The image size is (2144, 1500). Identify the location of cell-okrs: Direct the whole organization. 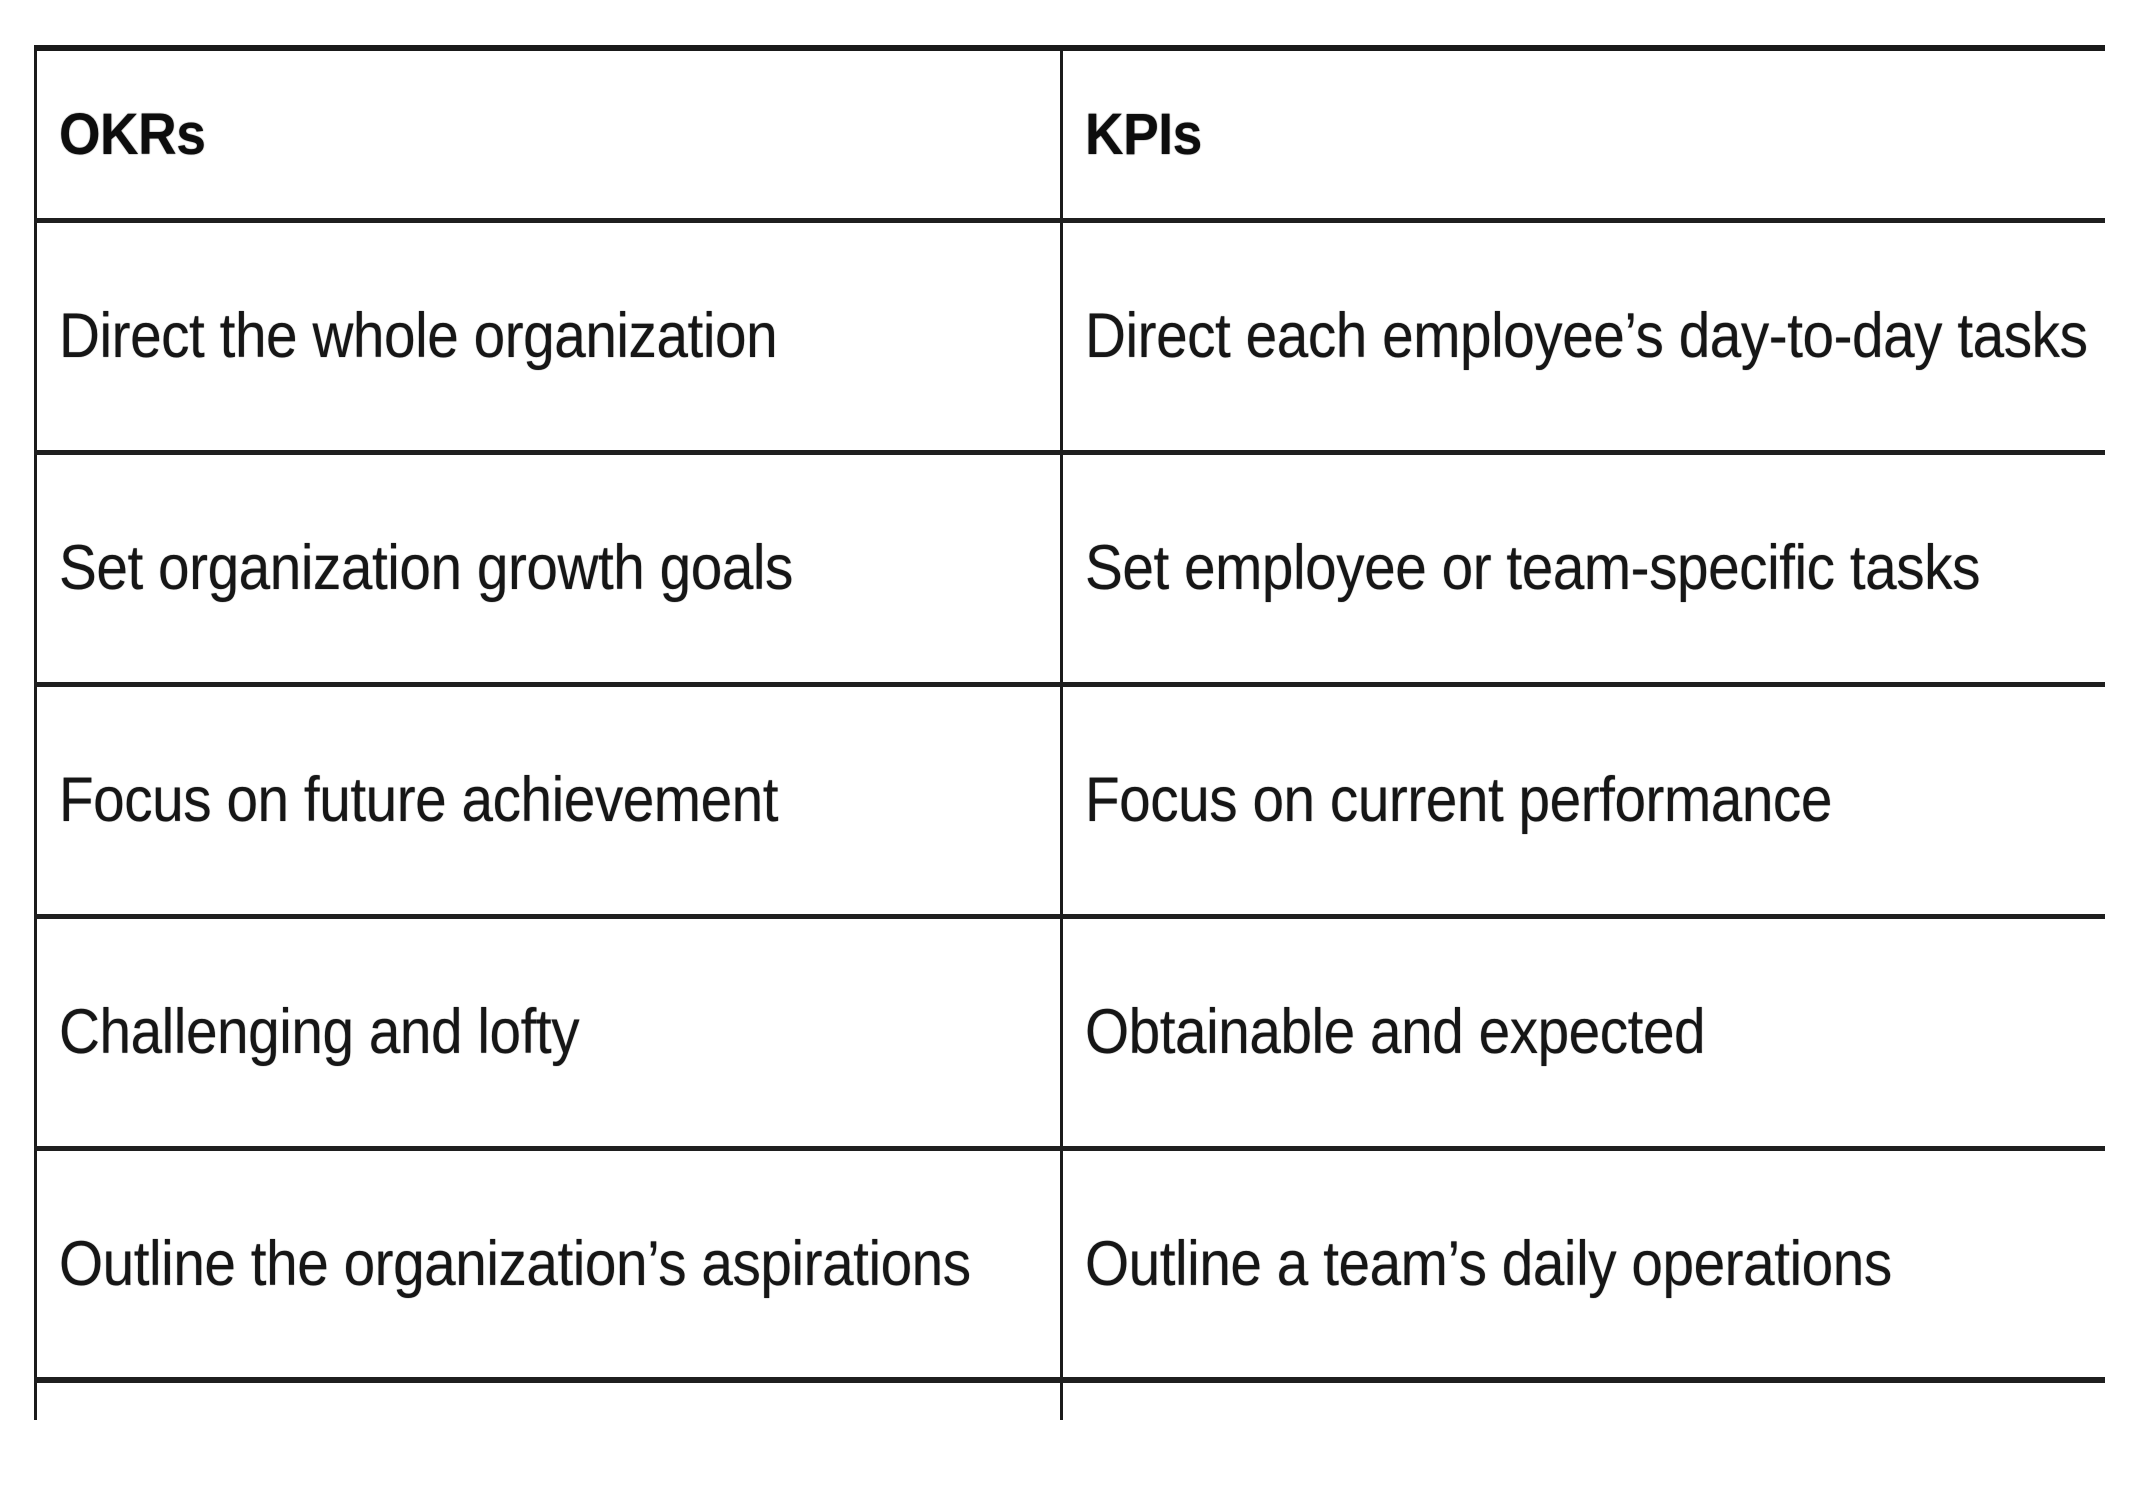
(548, 334).